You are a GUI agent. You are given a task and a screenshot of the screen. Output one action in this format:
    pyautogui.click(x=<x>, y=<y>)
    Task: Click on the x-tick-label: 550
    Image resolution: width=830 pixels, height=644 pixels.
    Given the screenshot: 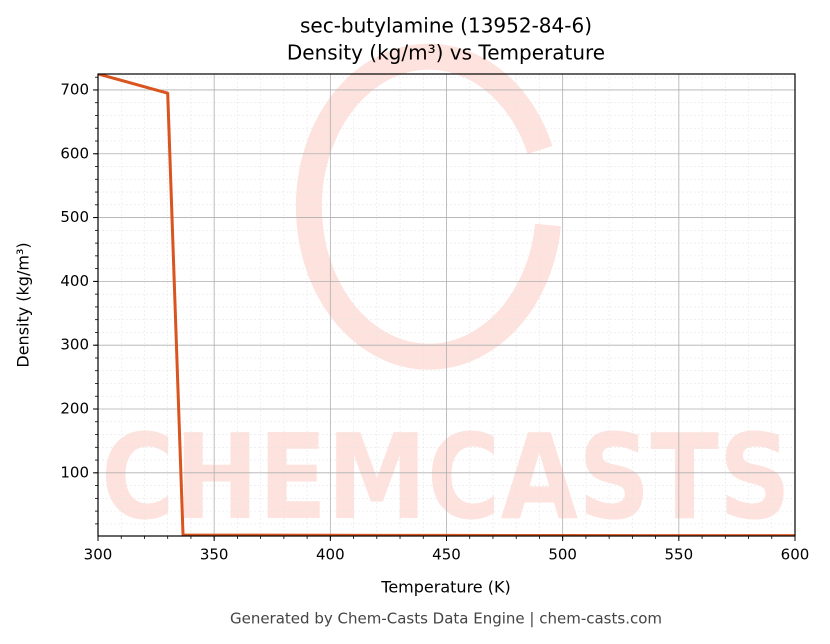 What is the action you would take?
    pyautogui.click(x=679, y=555)
    